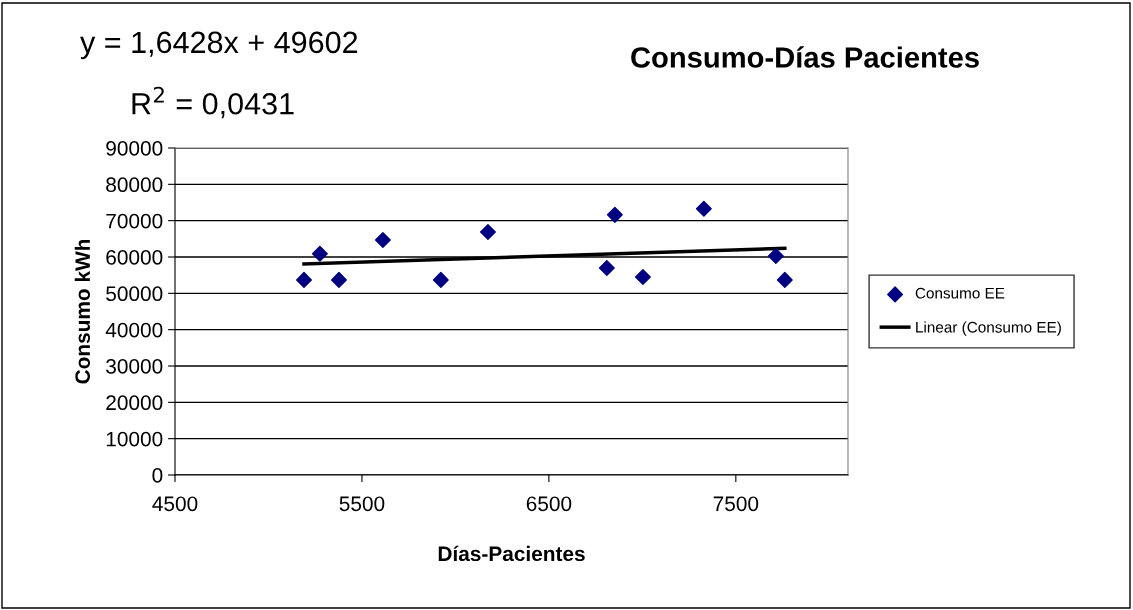  I want to click on x-tick-label: 5500, so click(362, 504).